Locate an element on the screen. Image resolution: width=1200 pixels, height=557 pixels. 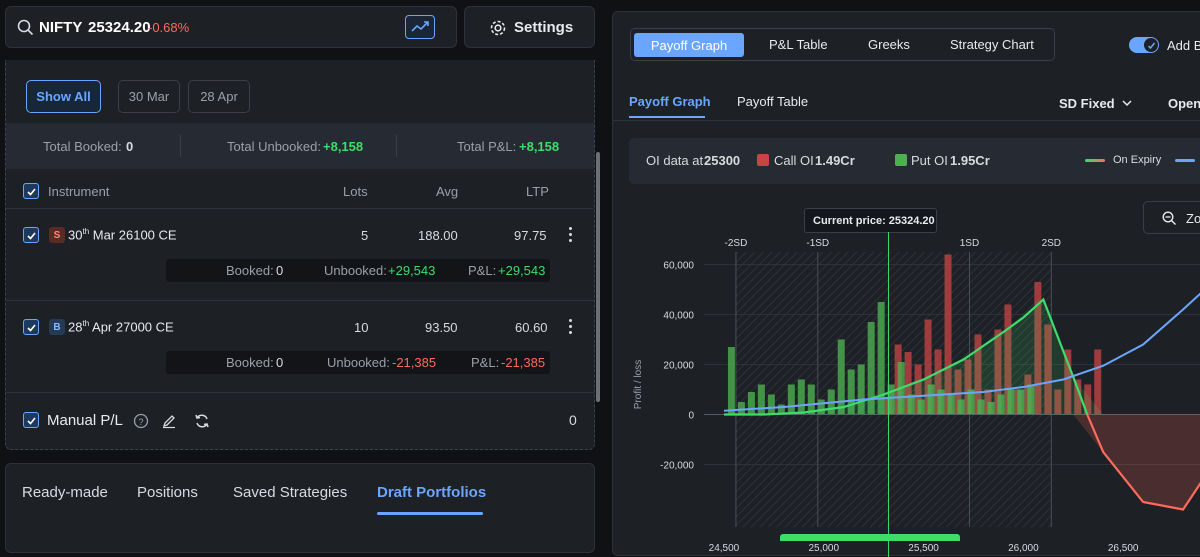
edit-icon is located at coordinates (169, 421).